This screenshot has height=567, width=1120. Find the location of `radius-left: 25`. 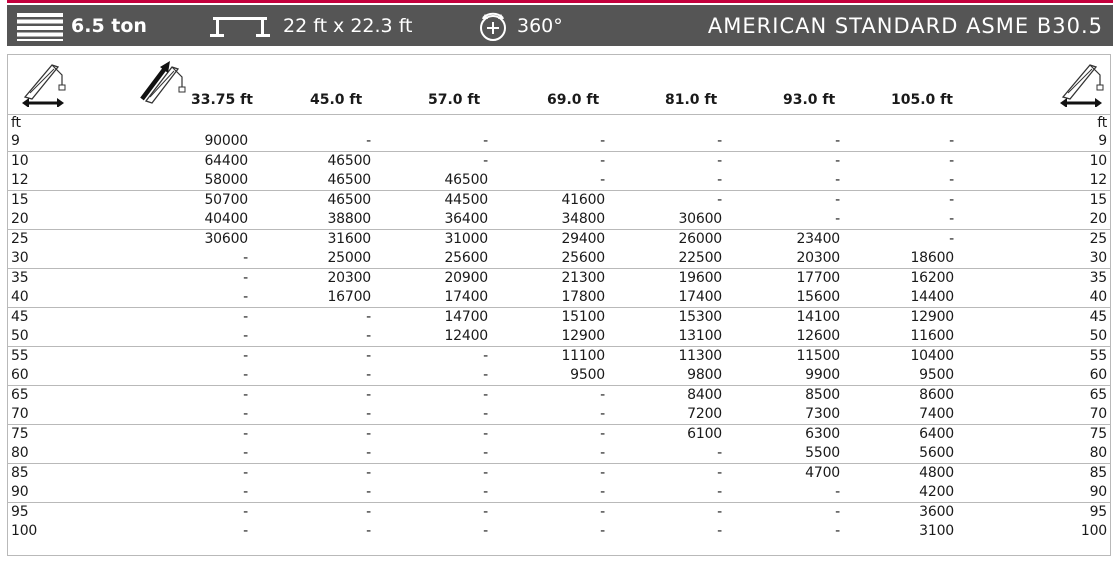

radius-left: 25 is located at coordinates (20, 239).